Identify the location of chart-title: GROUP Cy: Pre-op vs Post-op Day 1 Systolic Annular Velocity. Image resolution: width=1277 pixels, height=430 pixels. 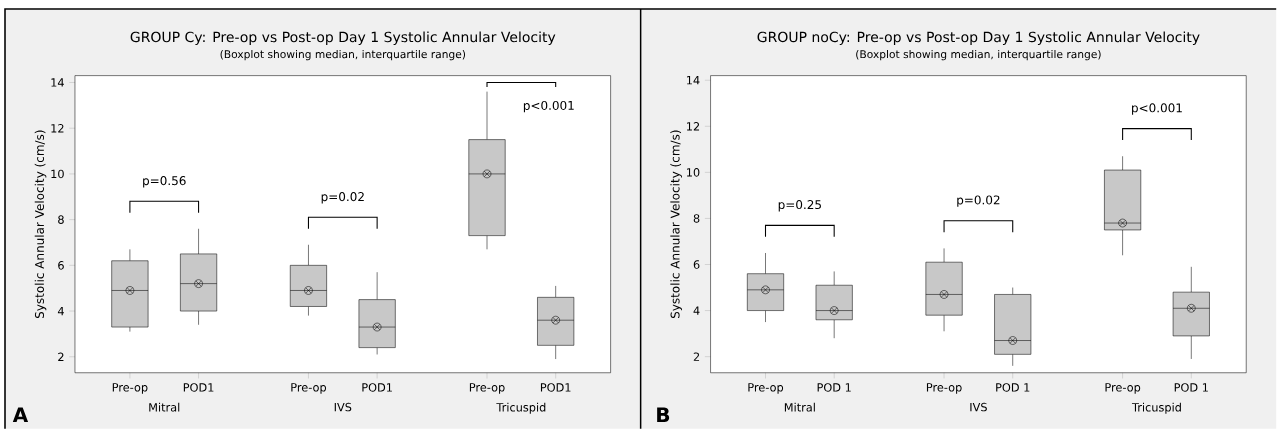
(343, 38).